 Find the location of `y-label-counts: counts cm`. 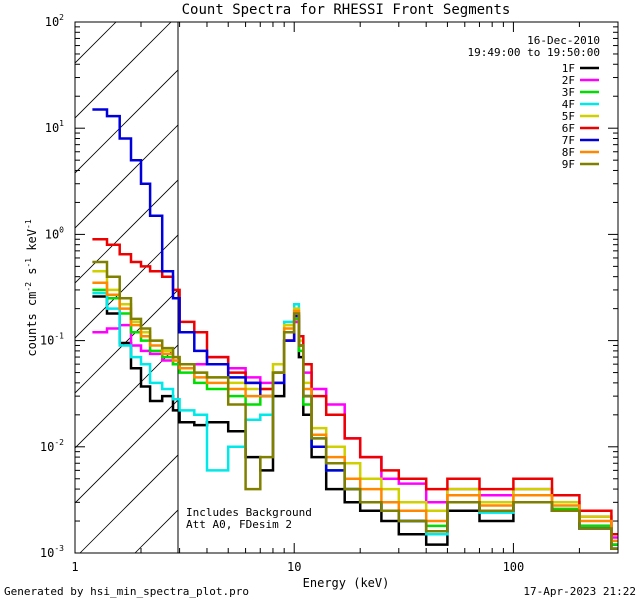

y-label-counts: counts cm is located at coordinates (32, 324).